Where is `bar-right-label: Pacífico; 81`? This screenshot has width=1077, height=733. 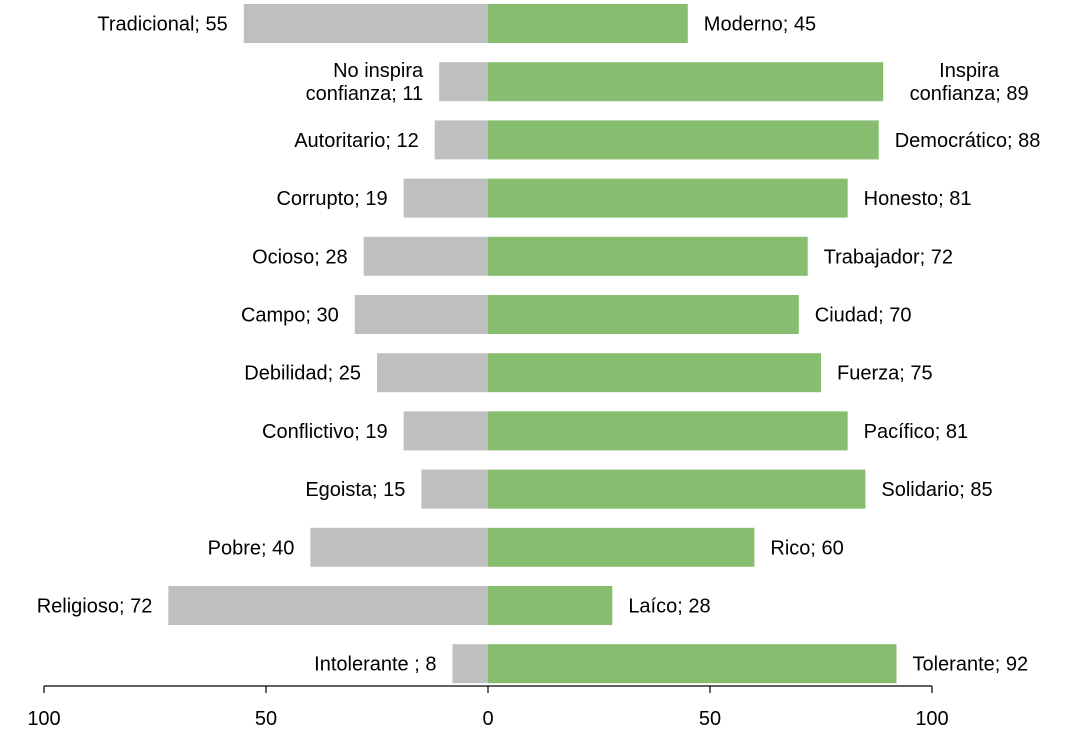
bar-right-label: Pacífico; 81 is located at coordinates (916, 432).